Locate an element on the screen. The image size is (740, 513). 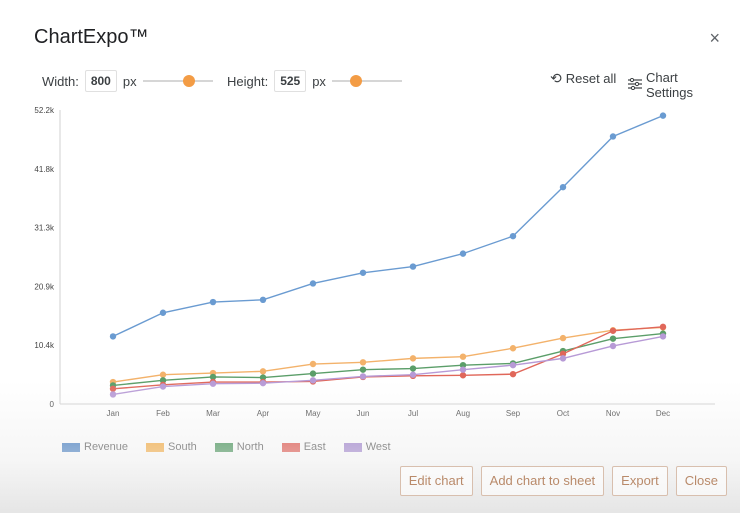
close-icon: × is located at coordinates (714, 38).